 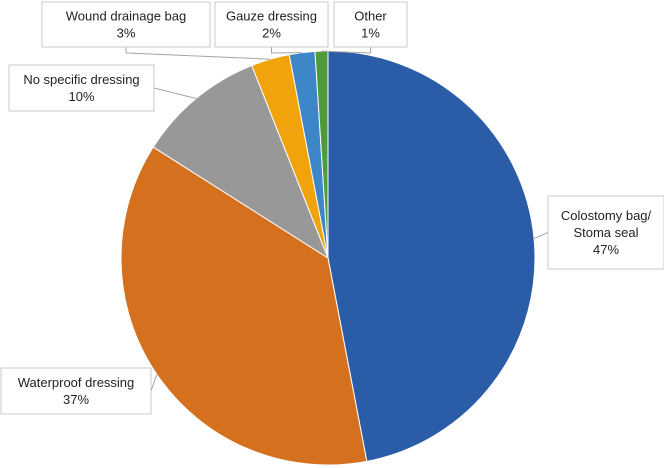 What do you see at coordinates (198, 53) in the screenshot?
I see `leader-line-wound-drainage-bag` at bounding box center [198, 53].